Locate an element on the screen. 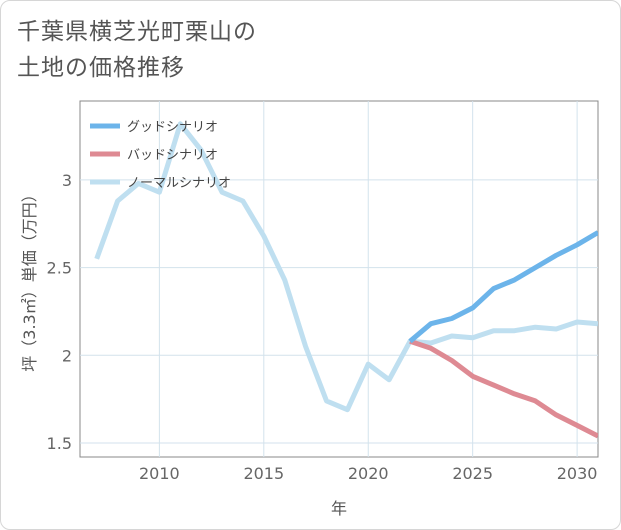 This screenshot has width=621, height=530. legend-label: ノーマルシナリオ is located at coordinates (179, 183).